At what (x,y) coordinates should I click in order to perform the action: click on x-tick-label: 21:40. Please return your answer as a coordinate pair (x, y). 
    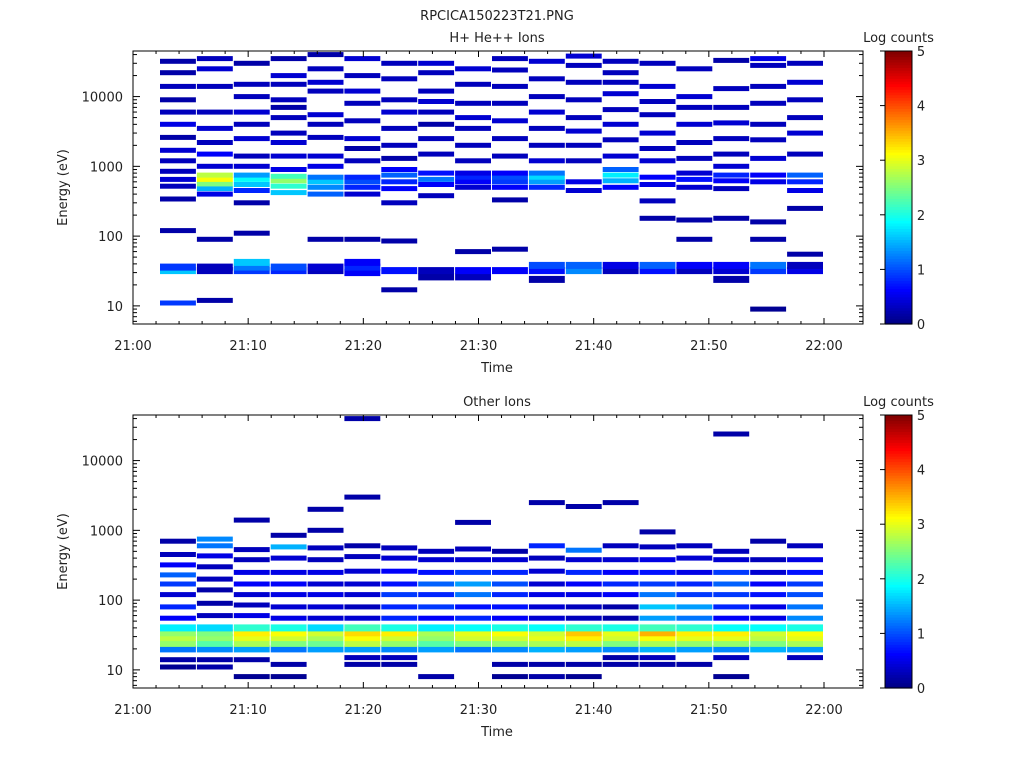
    Looking at the image, I should click on (593, 346).